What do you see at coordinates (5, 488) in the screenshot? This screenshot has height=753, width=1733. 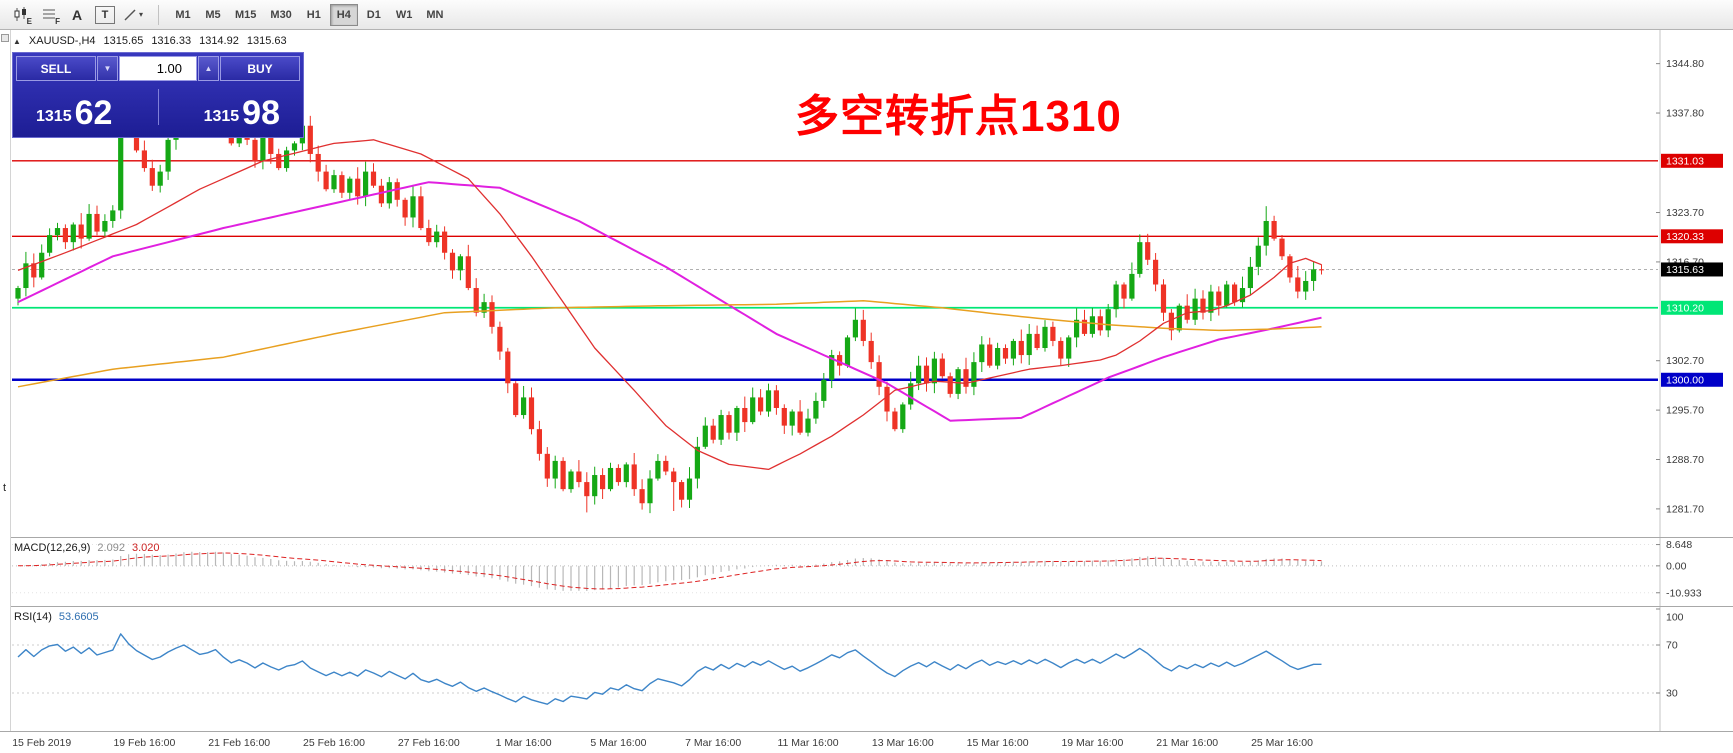 I see `left-strip-label: t` at bounding box center [5, 488].